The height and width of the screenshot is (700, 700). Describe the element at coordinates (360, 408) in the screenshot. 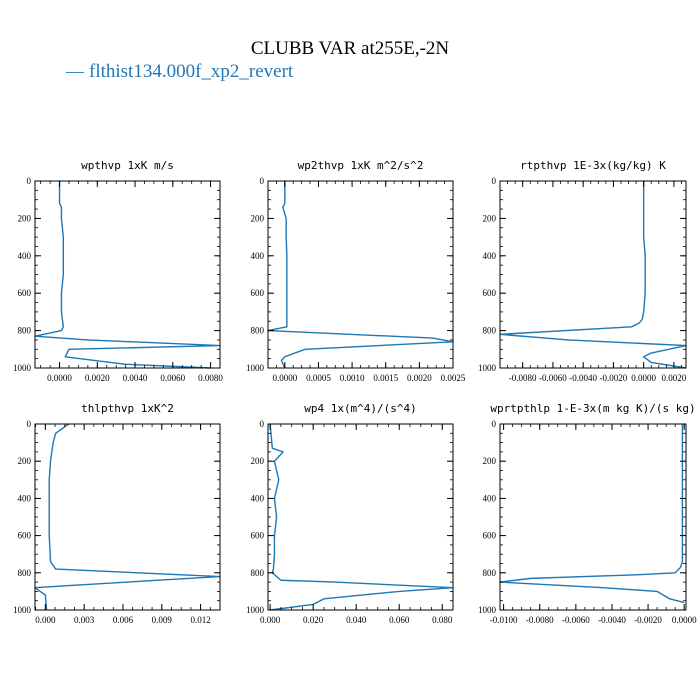

I see `panel-title: wp4 1x(m^4)/(s^4)` at that location.